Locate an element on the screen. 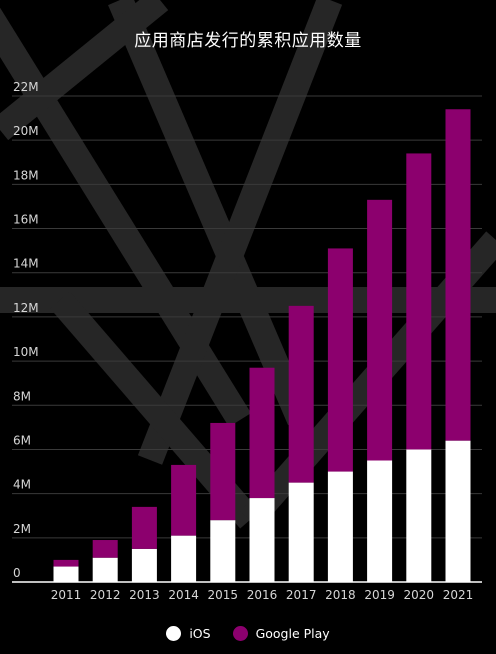 This screenshot has height=654, width=496. y-tick-label: 2M is located at coordinates (22, 529).